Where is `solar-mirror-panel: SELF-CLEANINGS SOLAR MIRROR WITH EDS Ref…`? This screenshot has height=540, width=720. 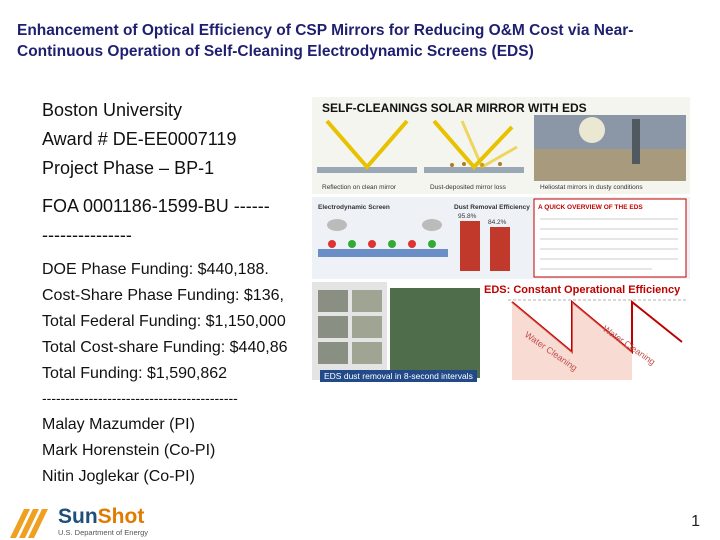 solar-mirror-panel: SELF-CLEANINGS SOLAR MIRROR WITH EDS Ref… is located at coordinates (501, 145).